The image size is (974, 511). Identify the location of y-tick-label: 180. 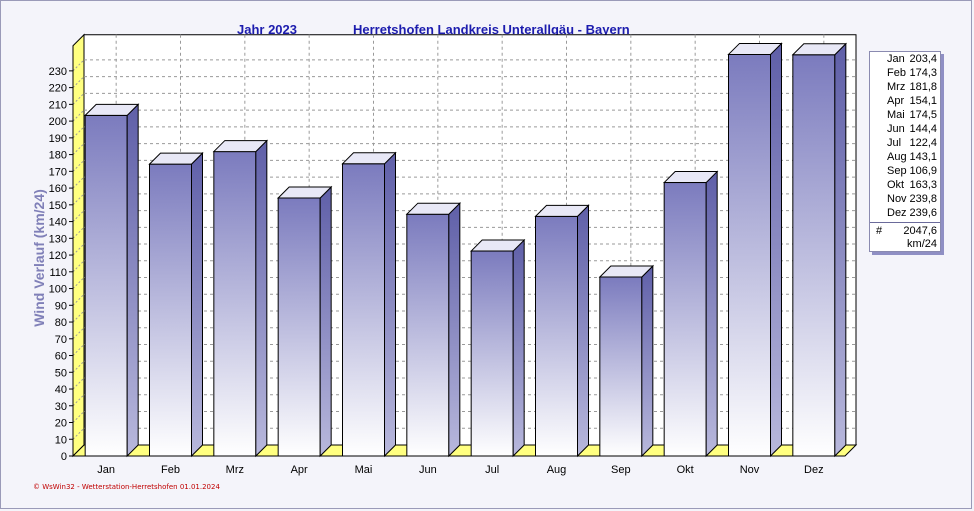
(58, 156).